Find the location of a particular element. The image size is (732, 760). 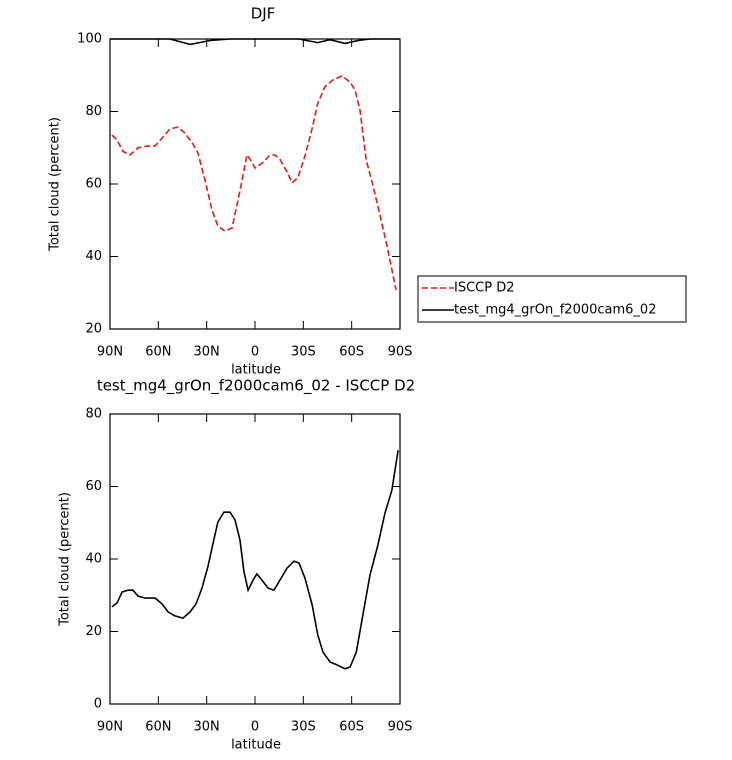

y-tick-label: 0 is located at coordinates (98, 704).